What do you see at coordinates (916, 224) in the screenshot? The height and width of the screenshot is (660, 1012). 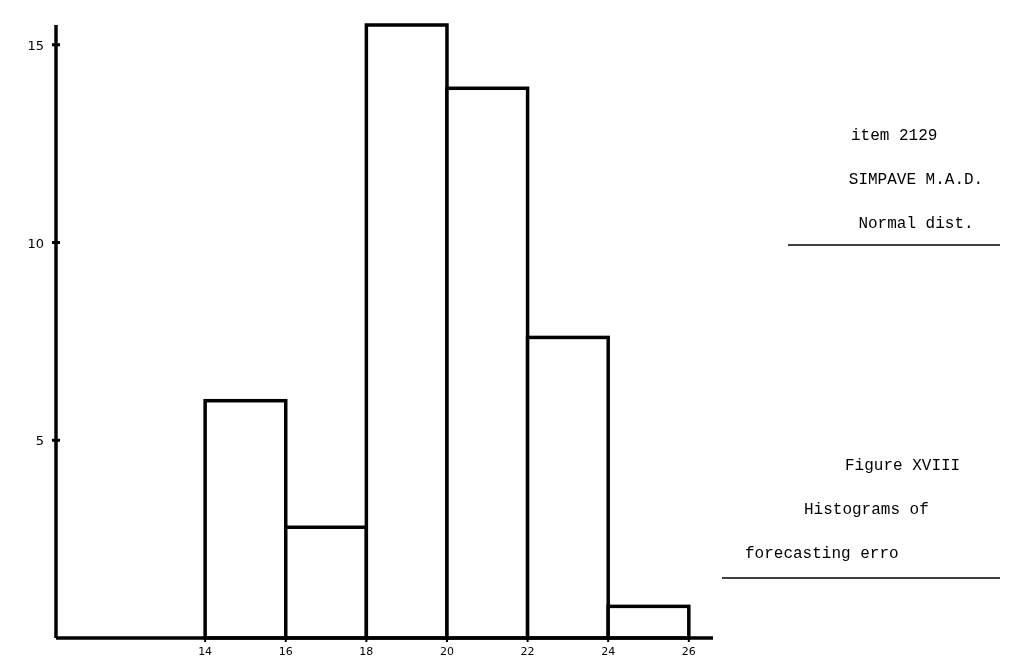 I see `text: Normal dist.` at bounding box center [916, 224].